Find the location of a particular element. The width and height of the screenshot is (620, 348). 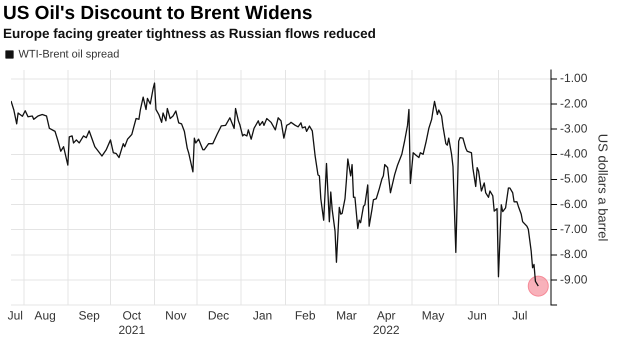

y-tick-label: -2.00 is located at coordinates (574, 103).